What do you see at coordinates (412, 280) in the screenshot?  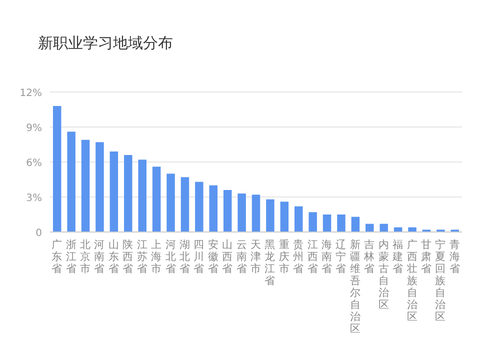 I see `x-tick-label: 广西壮族自治区` at bounding box center [412, 280].